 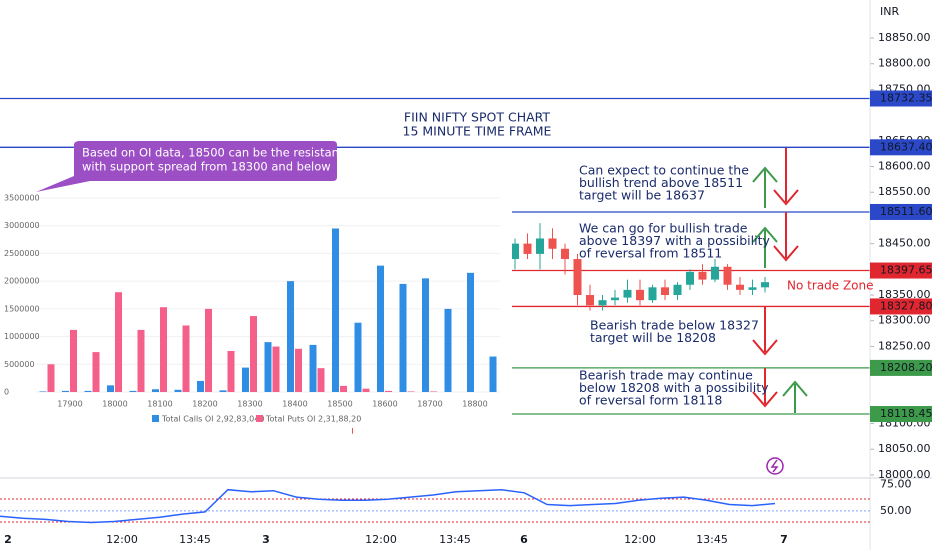 What do you see at coordinates (22, 308) in the screenshot?
I see `y-tick-label: 1500000` at bounding box center [22, 308].